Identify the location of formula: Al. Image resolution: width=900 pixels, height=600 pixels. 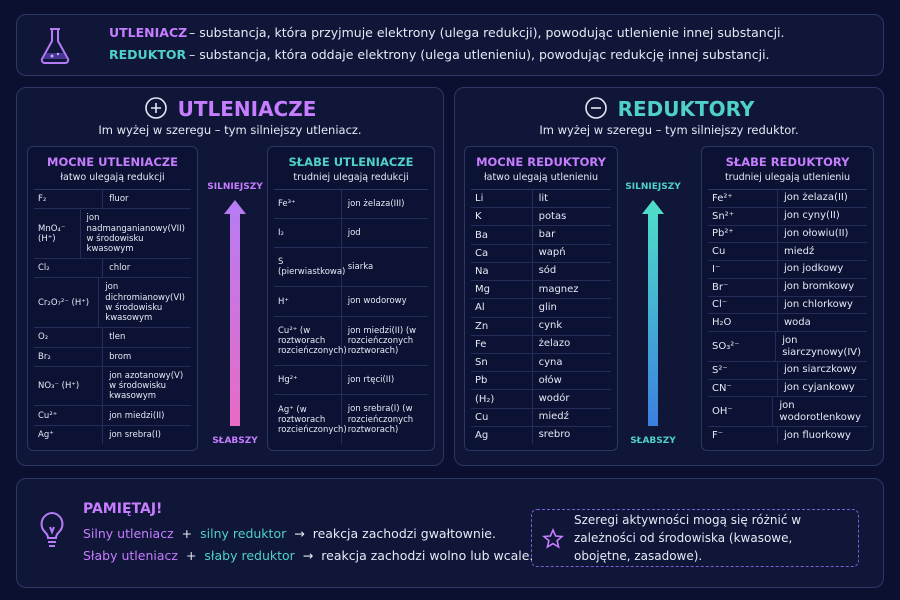
(502, 308).